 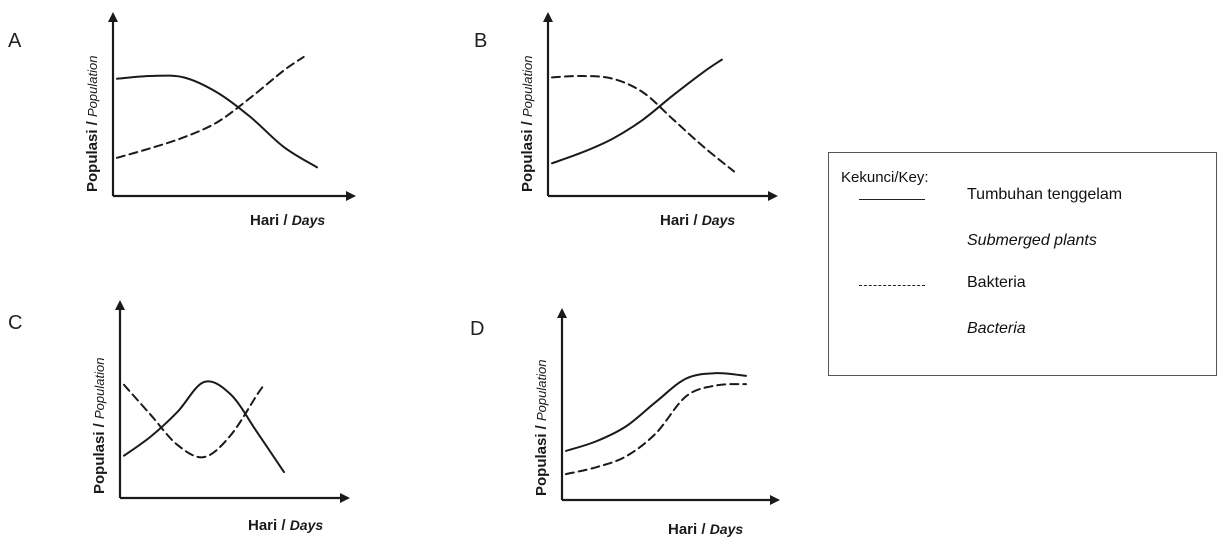 What do you see at coordinates (1045, 194) in the screenshot?
I see `legend-solid-label: Tumbuhan tenggelam` at bounding box center [1045, 194].